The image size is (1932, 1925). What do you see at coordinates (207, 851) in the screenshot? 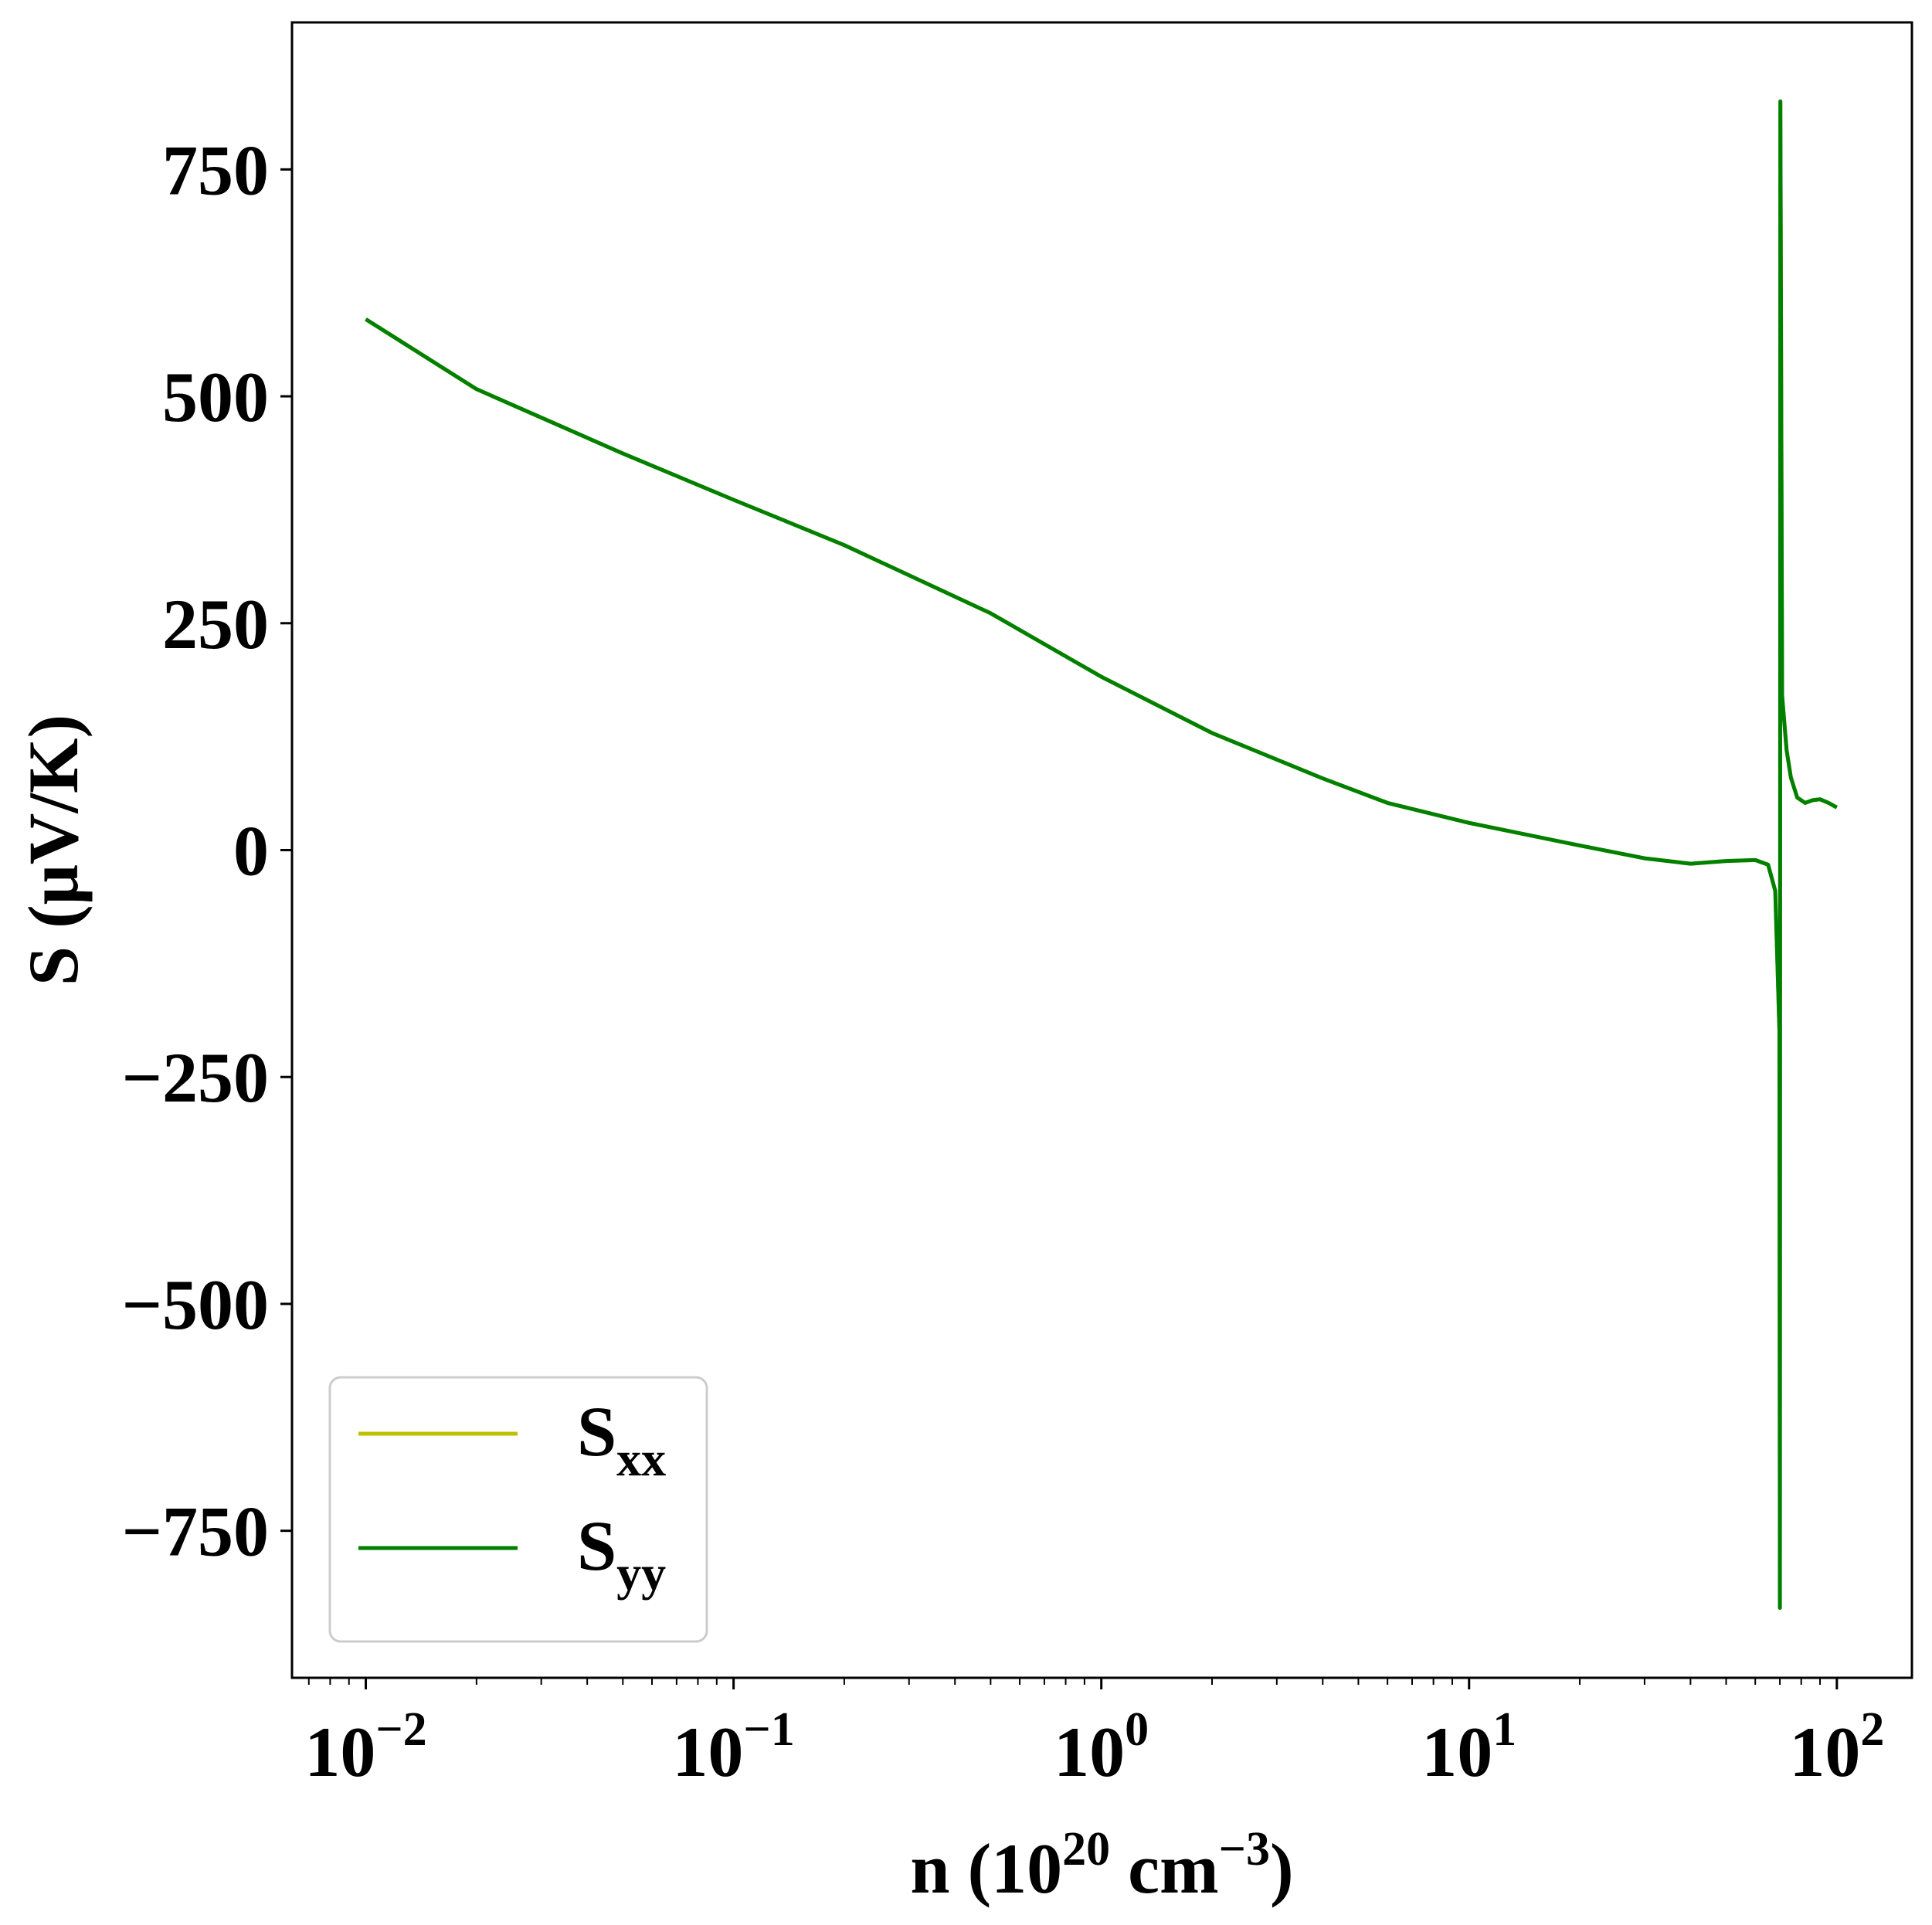
I see `y-axis: −750 −500 −250 0 250 500 750` at bounding box center [207, 851].